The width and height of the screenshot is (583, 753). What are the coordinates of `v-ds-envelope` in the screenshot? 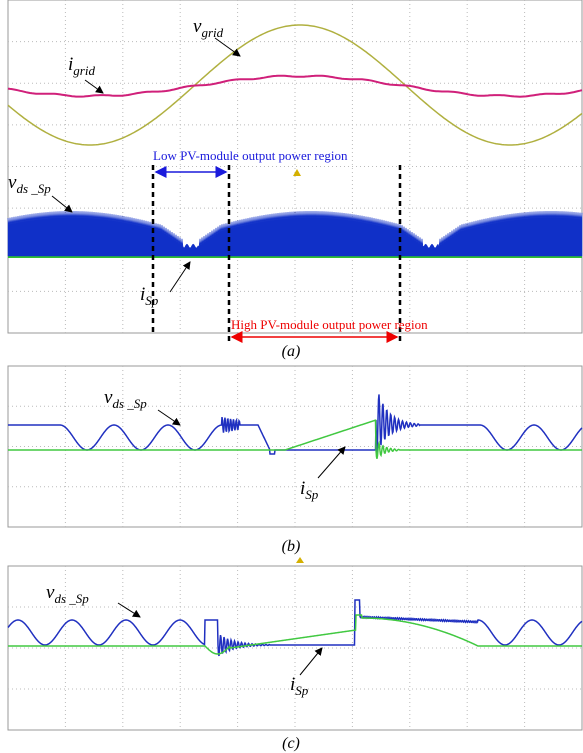 It's located at (295, 233).